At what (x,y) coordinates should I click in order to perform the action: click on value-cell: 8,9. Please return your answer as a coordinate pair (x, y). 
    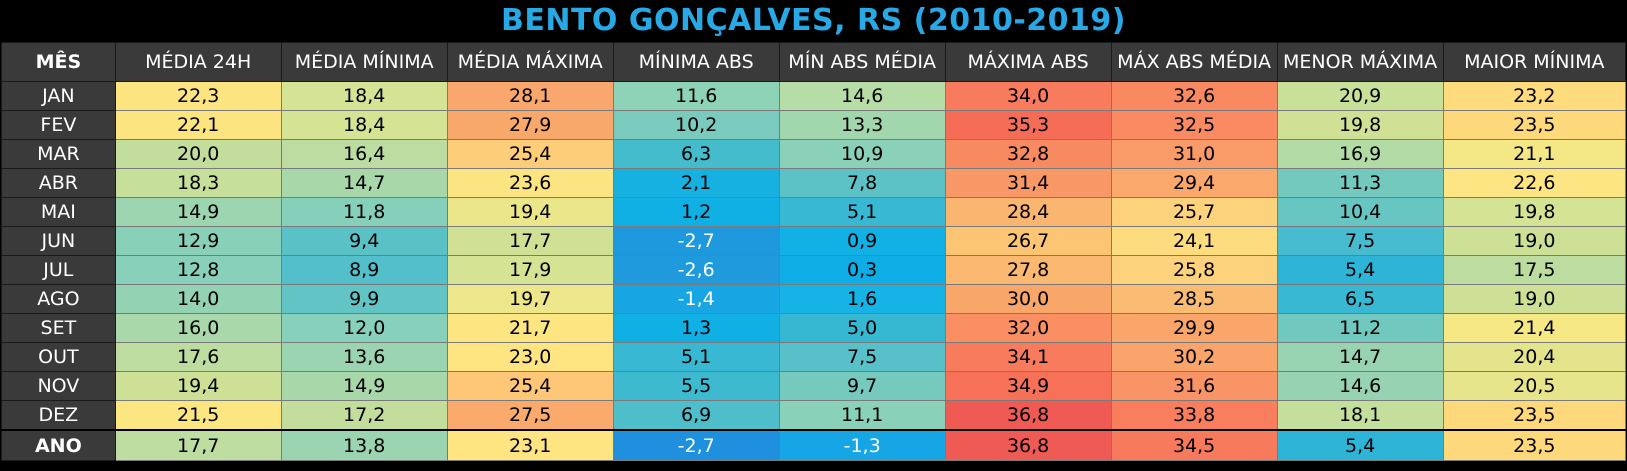
    Looking at the image, I should click on (364, 270).